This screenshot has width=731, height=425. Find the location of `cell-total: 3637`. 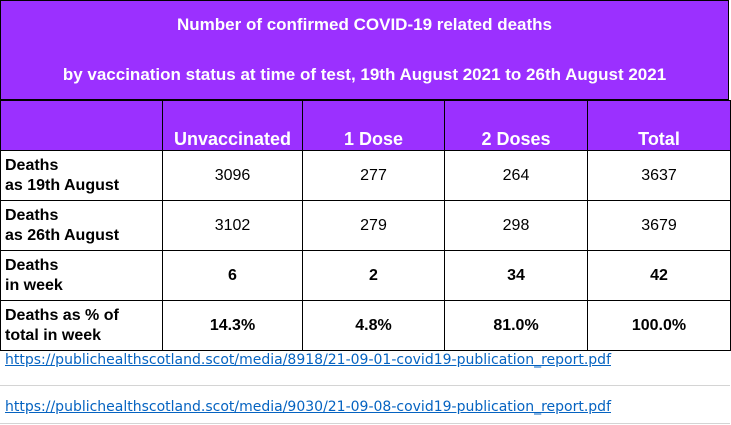

cell-total: 3637 is located at coordinates (659, 175).